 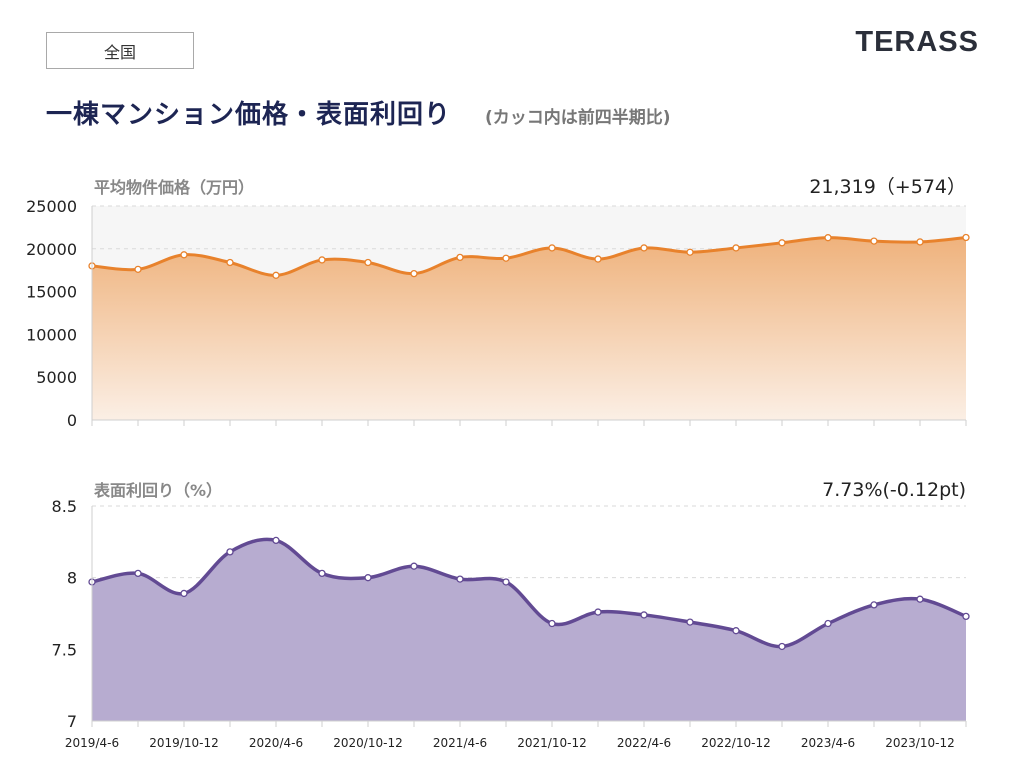 I want to click on x-tick-label: 2019/4-6, so click(x=92, y=743).